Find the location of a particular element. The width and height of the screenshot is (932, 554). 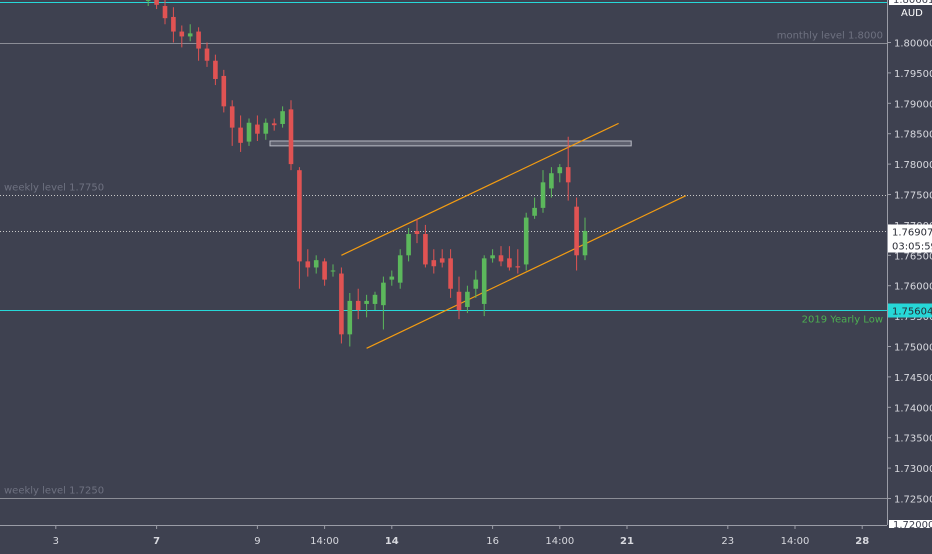

countdown-label: 03:05:59 is located at coordinates (912, 247).